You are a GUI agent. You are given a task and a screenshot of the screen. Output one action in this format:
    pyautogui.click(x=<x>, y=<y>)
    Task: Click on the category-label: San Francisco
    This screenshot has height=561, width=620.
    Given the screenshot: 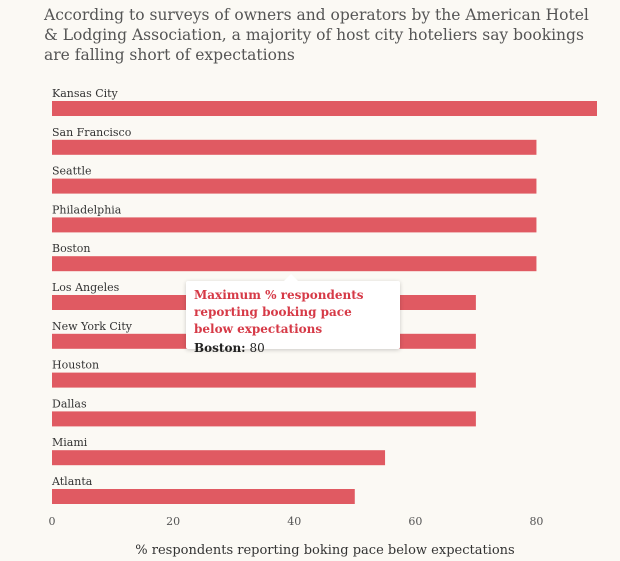 What is the action you would take?
    pyautogui.click(x=92, y=132)
    